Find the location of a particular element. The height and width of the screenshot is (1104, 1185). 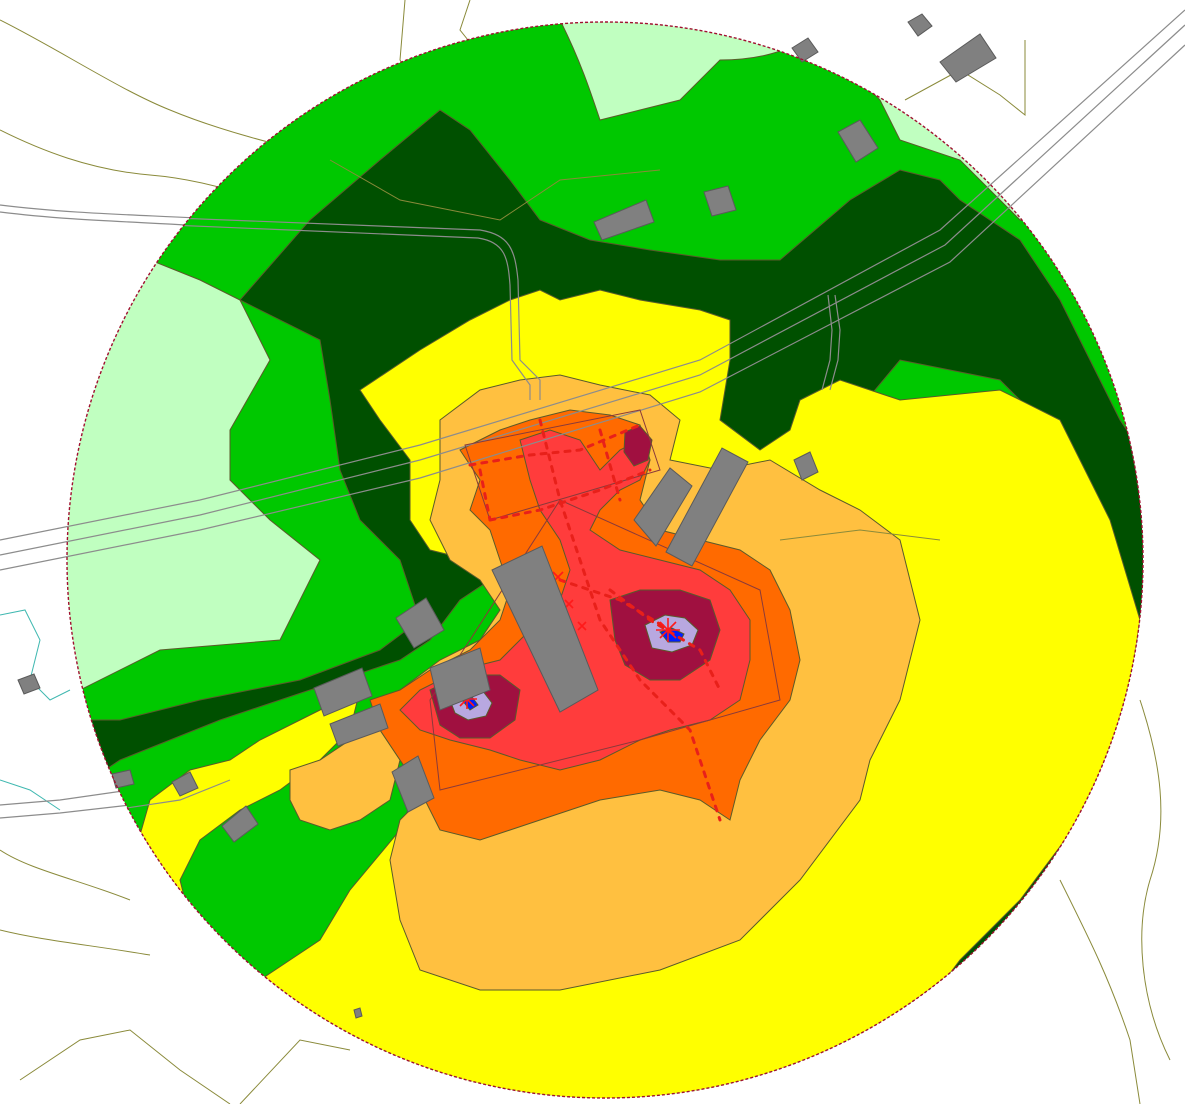

contour-level-8c is located at coordinates (638, 446).